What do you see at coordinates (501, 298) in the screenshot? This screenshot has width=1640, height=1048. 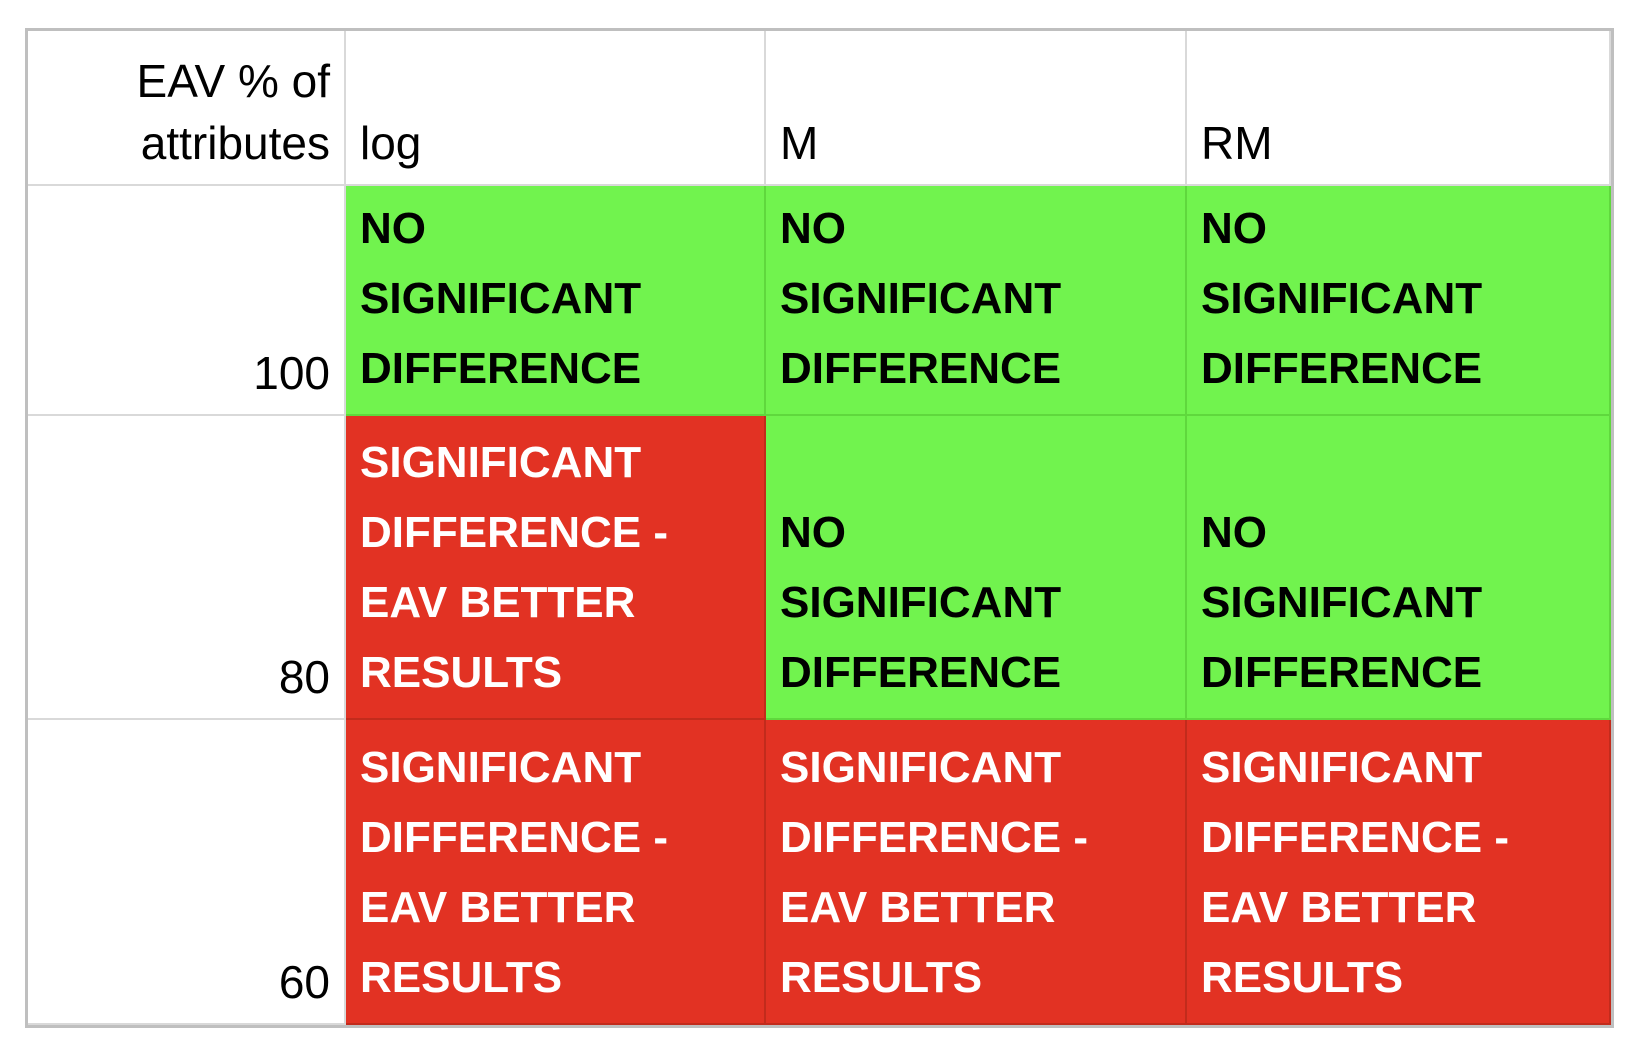 I see `cell-100-log-text: NO SIGNIFICANT DIFFERENCE` at bounding box center [501, 298].